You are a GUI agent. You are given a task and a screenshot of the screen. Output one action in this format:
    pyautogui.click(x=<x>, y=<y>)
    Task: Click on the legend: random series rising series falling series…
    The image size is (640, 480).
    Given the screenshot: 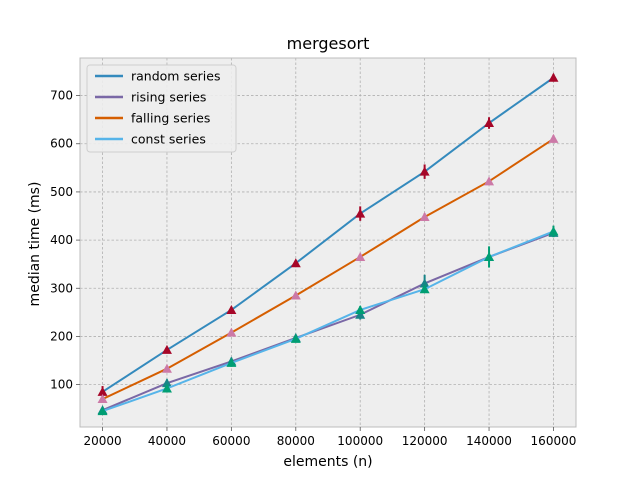 What is the action you would take?
    pyautogui.click(x=161, y=108)
    